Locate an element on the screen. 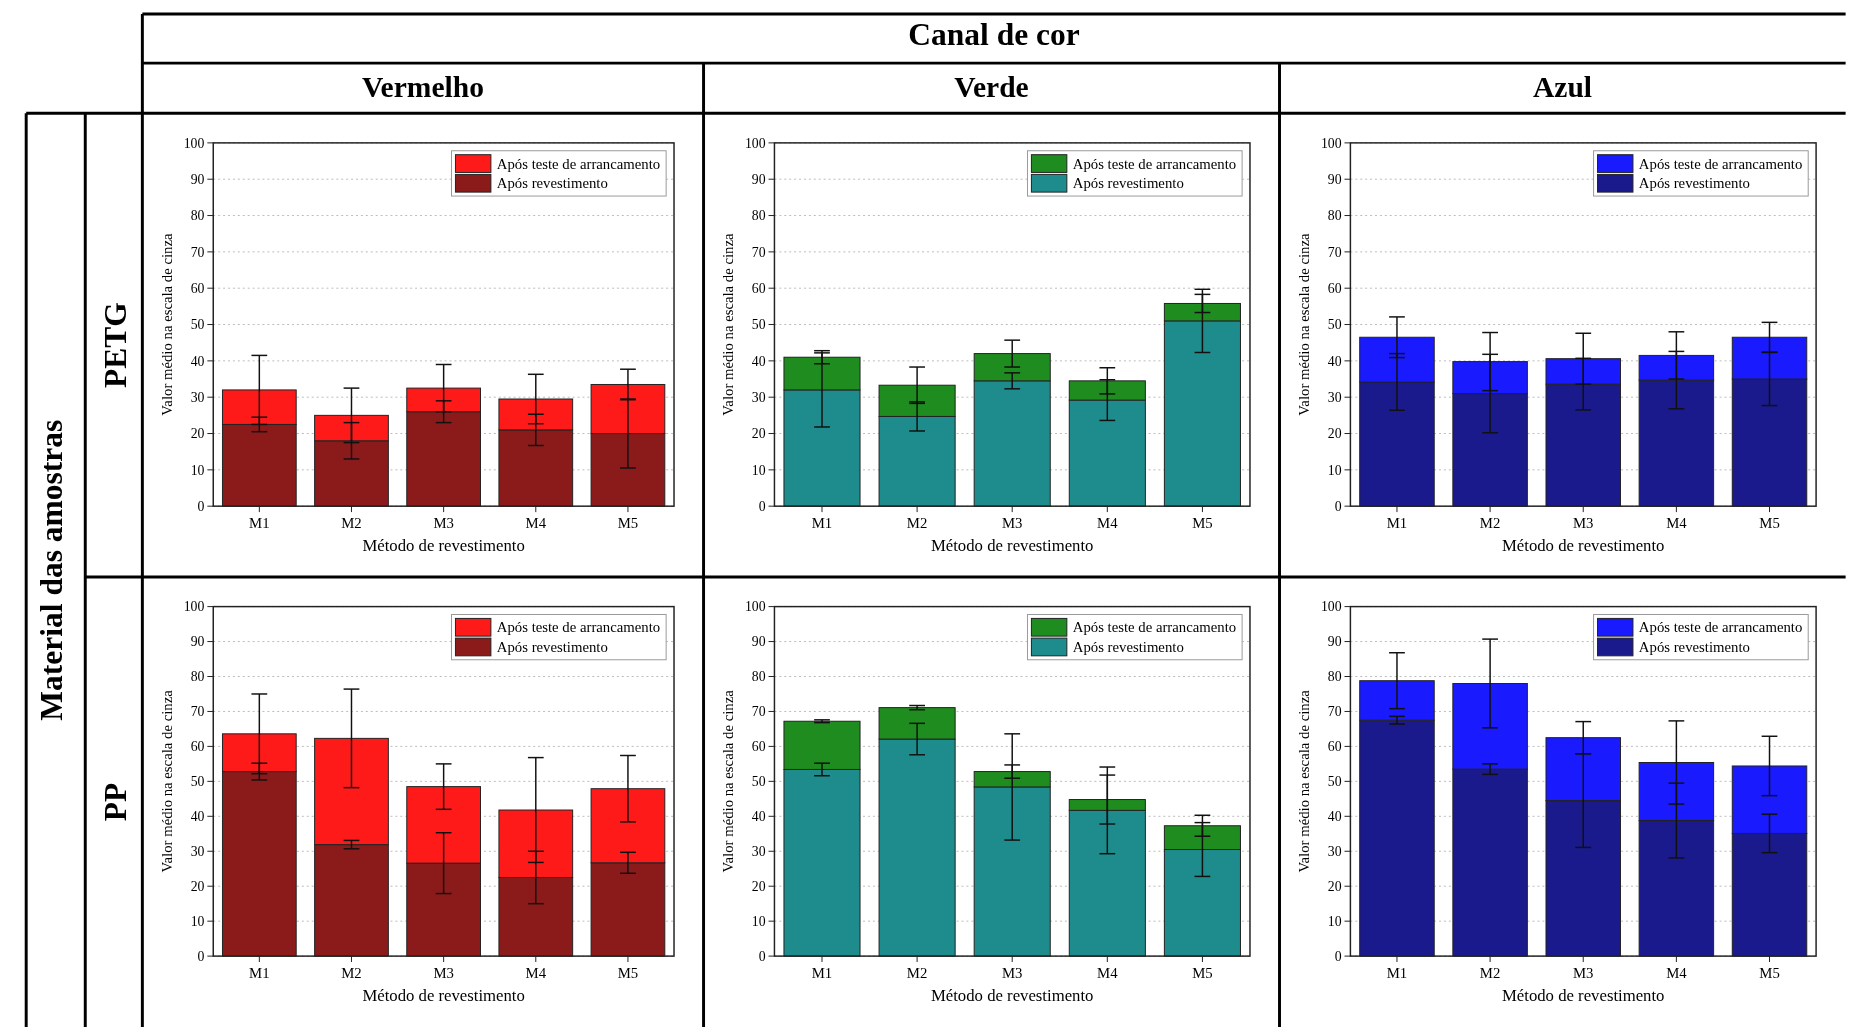 The width and height of the screenshot is (1860, 1035). text: PETG is located at coordinates (115, 345).